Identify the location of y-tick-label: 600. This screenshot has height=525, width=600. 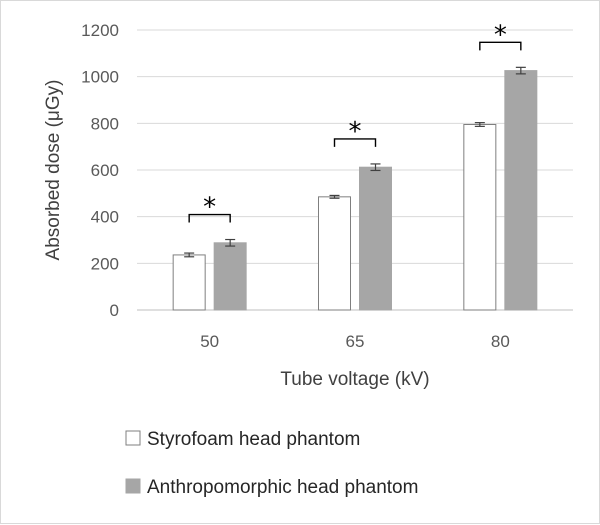
(105, 170).